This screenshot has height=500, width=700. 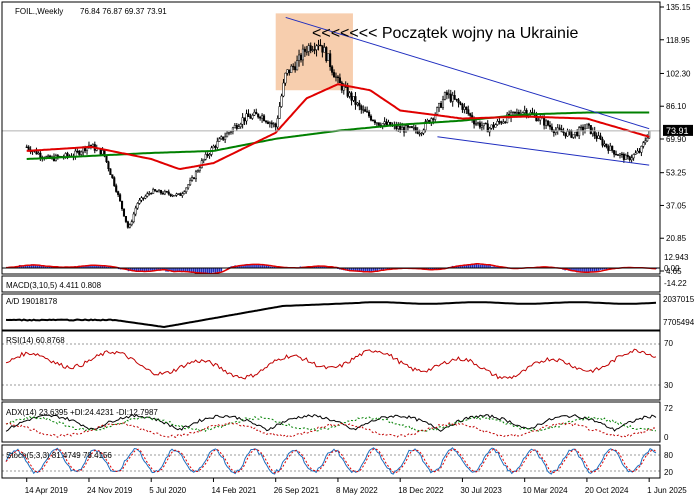 What do you see at coordinates (39, 11) in the screenshot?
I see `chart-symbol: FOIL.,Weekly` at bounding box center [39, 11].